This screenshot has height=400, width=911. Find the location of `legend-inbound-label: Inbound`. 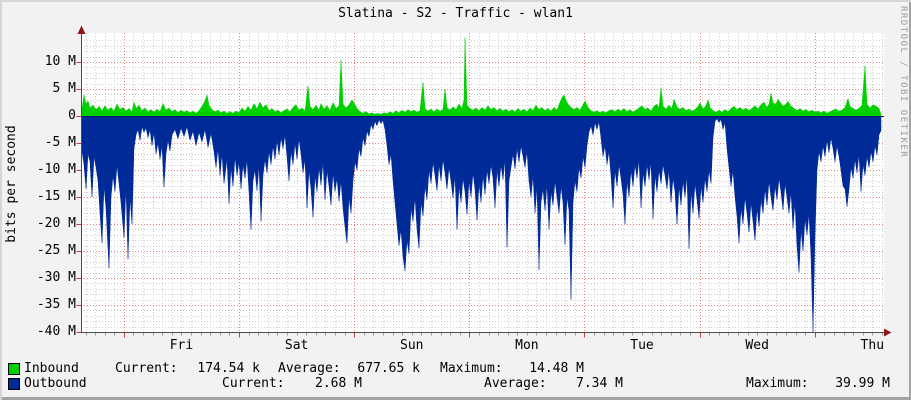

legend-inbound-label: Inbound is located at coordinates (51, 368).